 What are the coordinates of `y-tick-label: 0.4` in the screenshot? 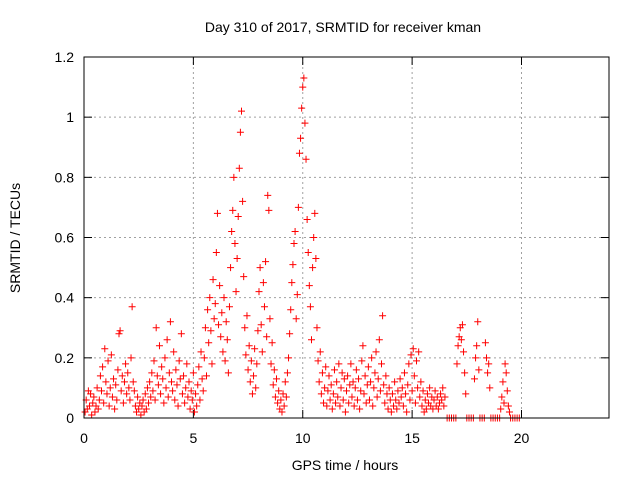 It's located at (65, 298).